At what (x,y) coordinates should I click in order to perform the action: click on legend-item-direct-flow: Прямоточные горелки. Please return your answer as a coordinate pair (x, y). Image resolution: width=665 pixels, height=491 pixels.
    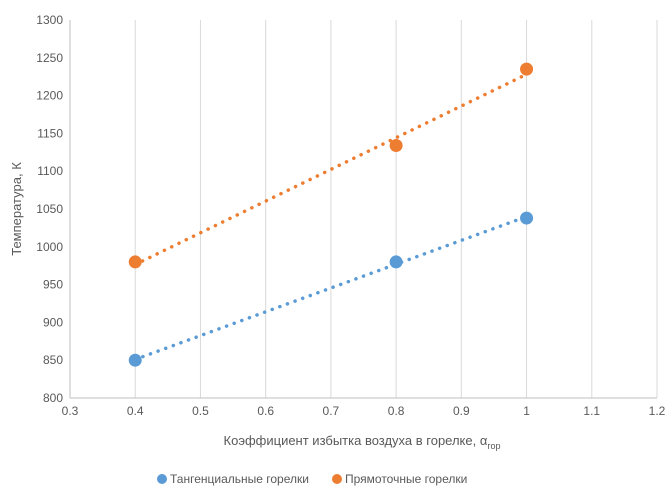
    Looking at the image, I should click on (399, 479).